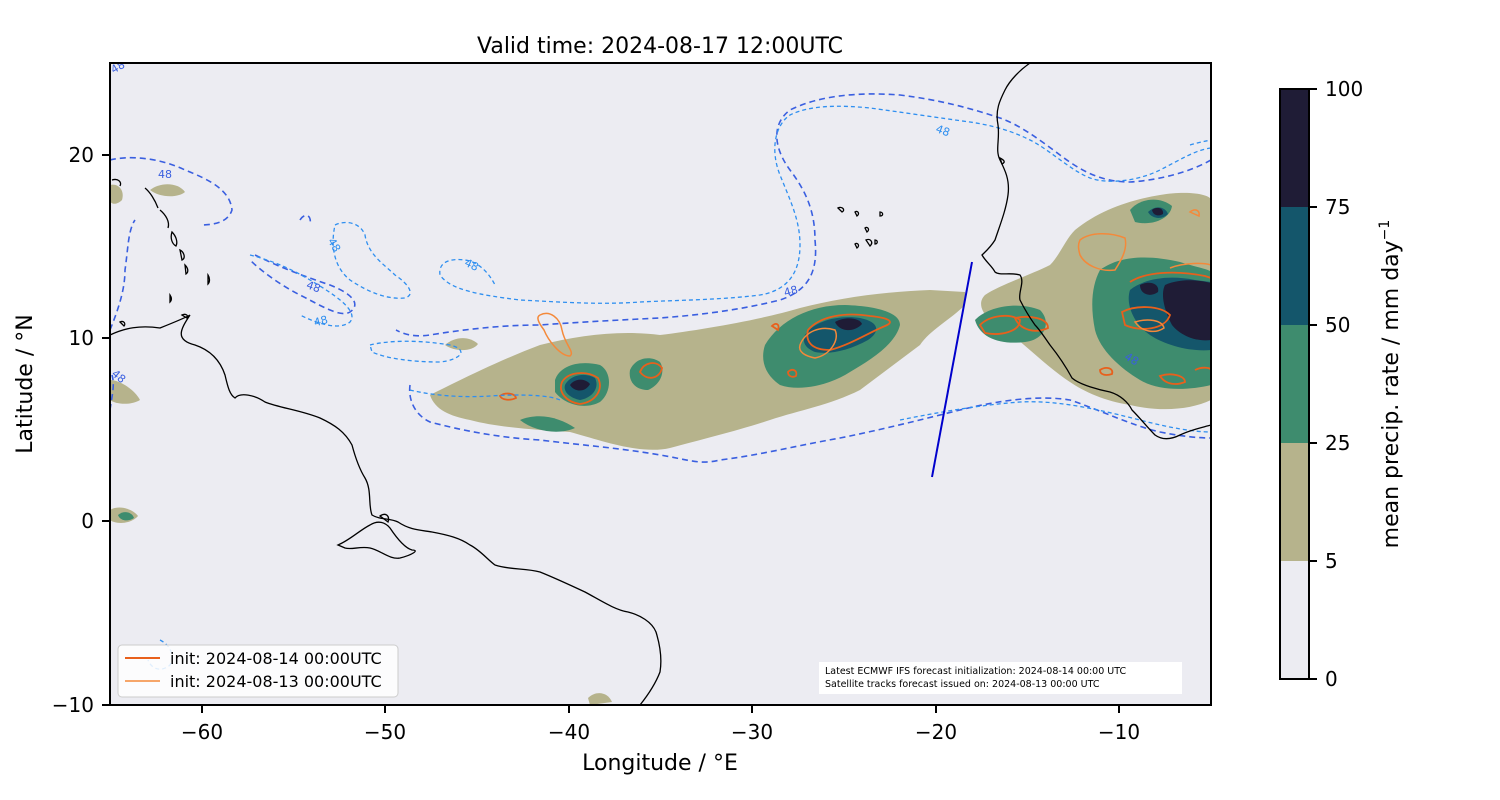 This screenshot has width=1500, height=800. I want to click on x-tick-label: −60, so click(202, 732).